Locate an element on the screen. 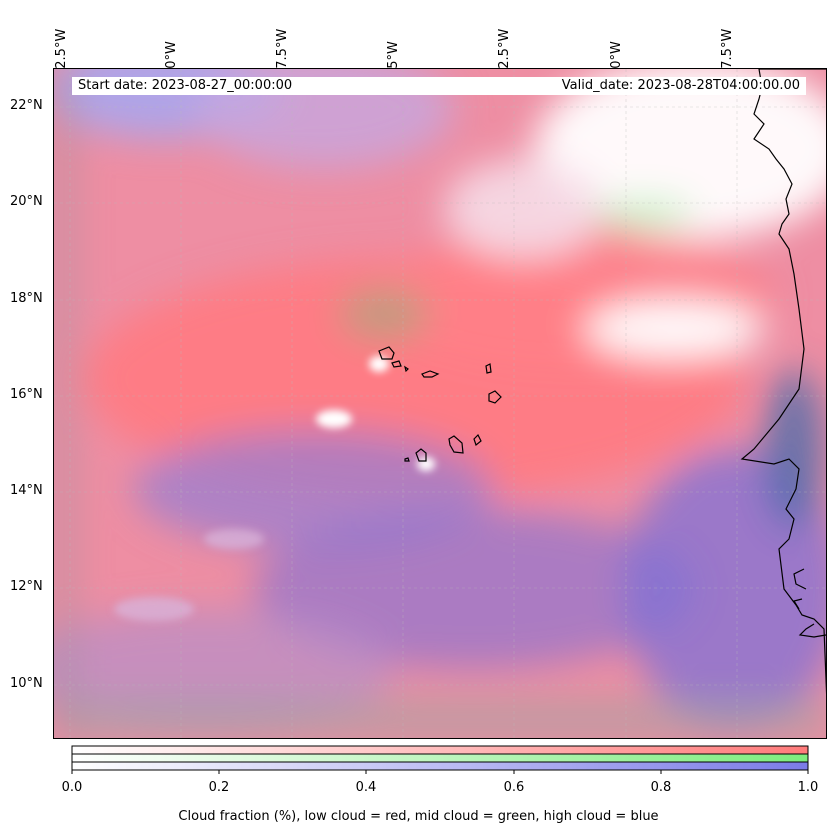 The width and height of the screenshot is (837, 836). lat-tick-12n: 12°N is located at coordinates (26, 586).